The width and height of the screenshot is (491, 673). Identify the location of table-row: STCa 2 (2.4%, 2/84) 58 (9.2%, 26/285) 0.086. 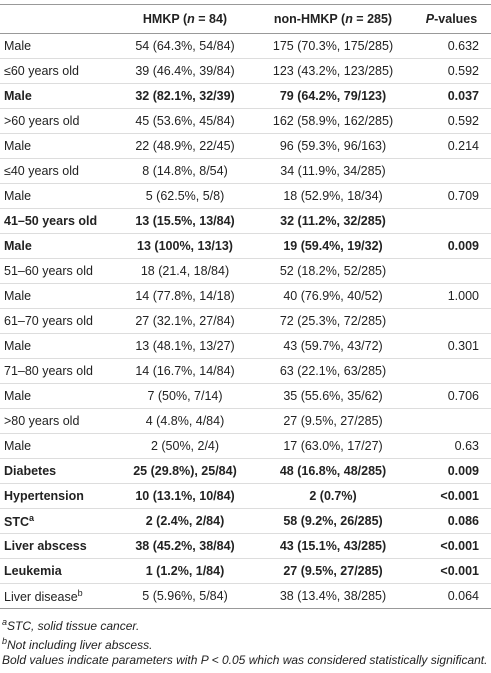
(245, 521).